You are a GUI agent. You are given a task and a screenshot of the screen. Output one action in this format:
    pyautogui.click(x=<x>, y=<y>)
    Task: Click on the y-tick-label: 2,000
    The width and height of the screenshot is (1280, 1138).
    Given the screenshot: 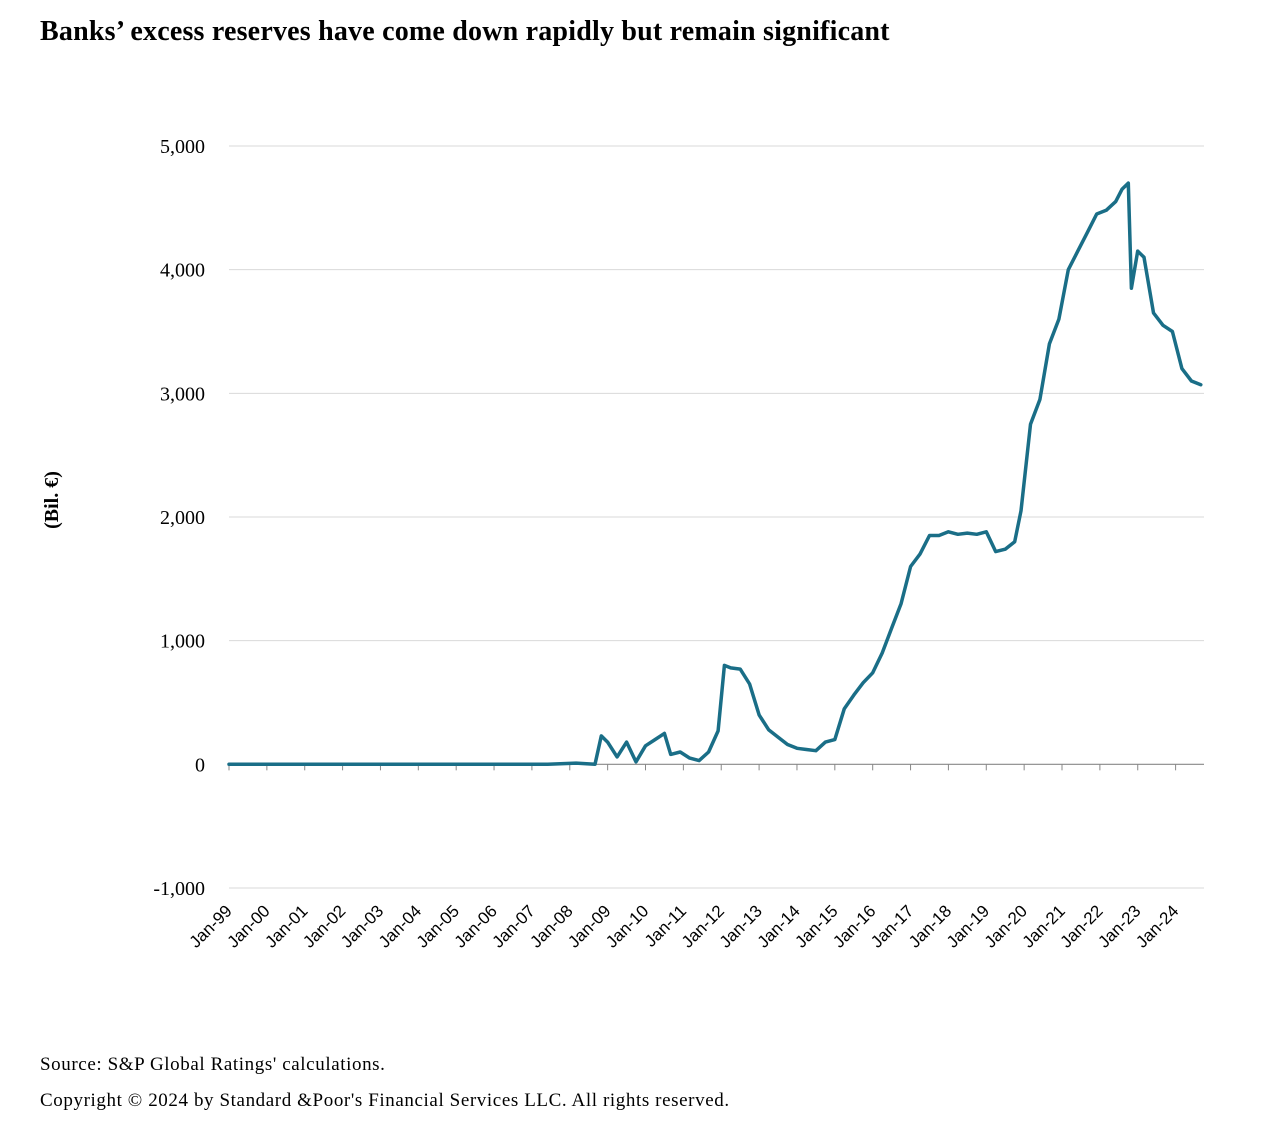 What is the action you would take?
    pyautogui.click(x=182, y=518)
    